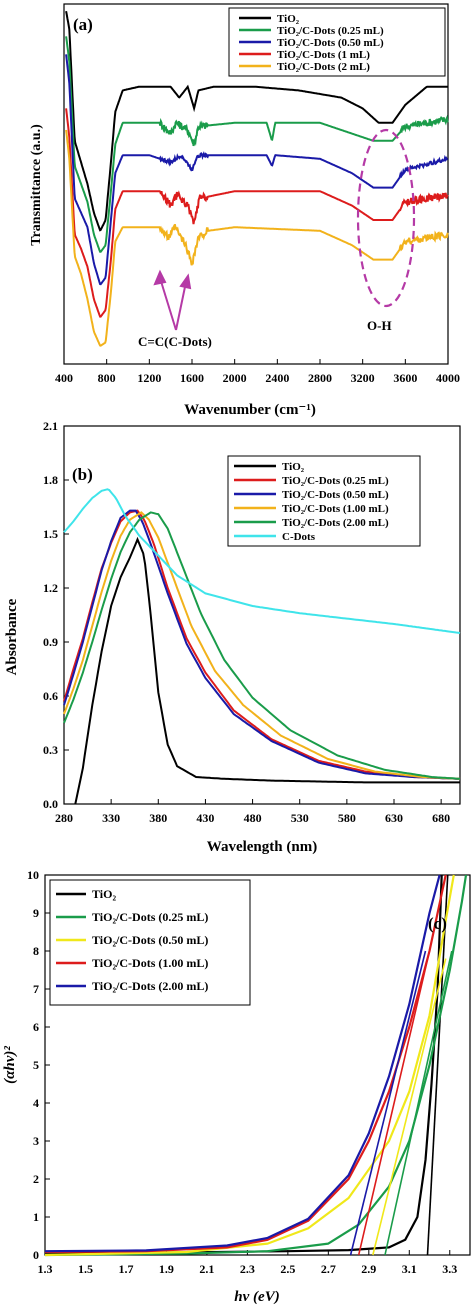 This screenshot has height=1307, width=474. What do you see at coordinates (320, 378) in the screenshot?
I see `a-x-tick-label: 2800` at bounding box center [320, 378].